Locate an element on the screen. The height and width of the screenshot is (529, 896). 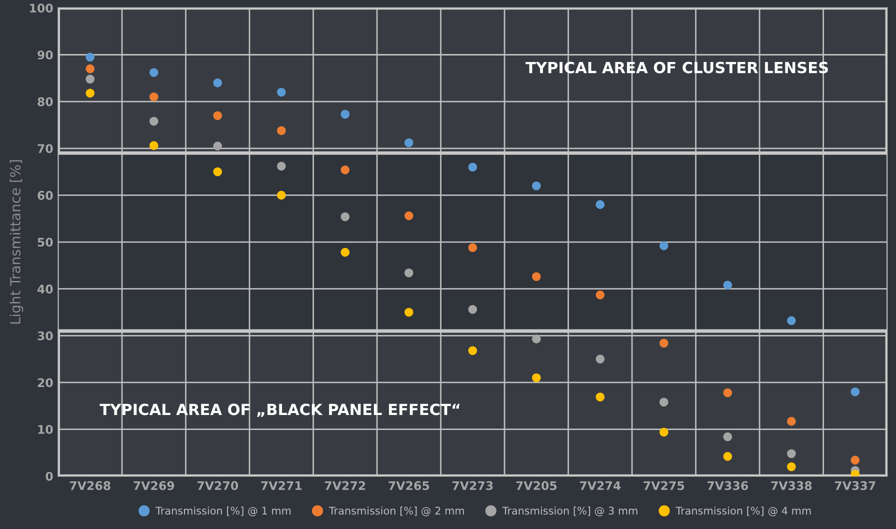
x-tick-label: 7V205 is located at coordinates (536, 485).